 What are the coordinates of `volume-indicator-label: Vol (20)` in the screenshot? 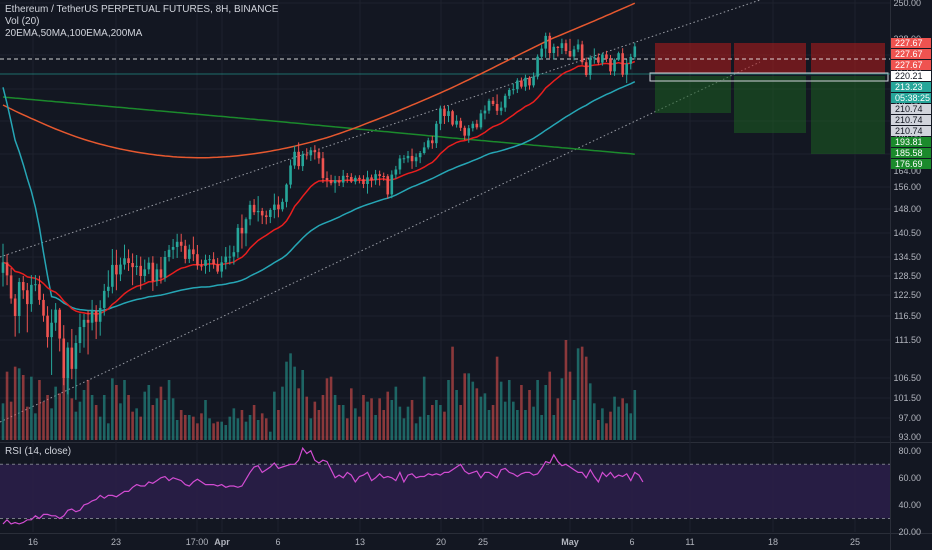 It's located at (22, 21).